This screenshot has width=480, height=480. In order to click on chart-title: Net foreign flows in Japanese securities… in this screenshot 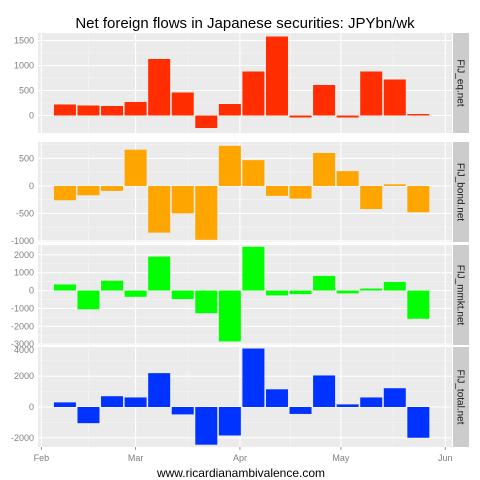, I will do `click(245, 23)`.